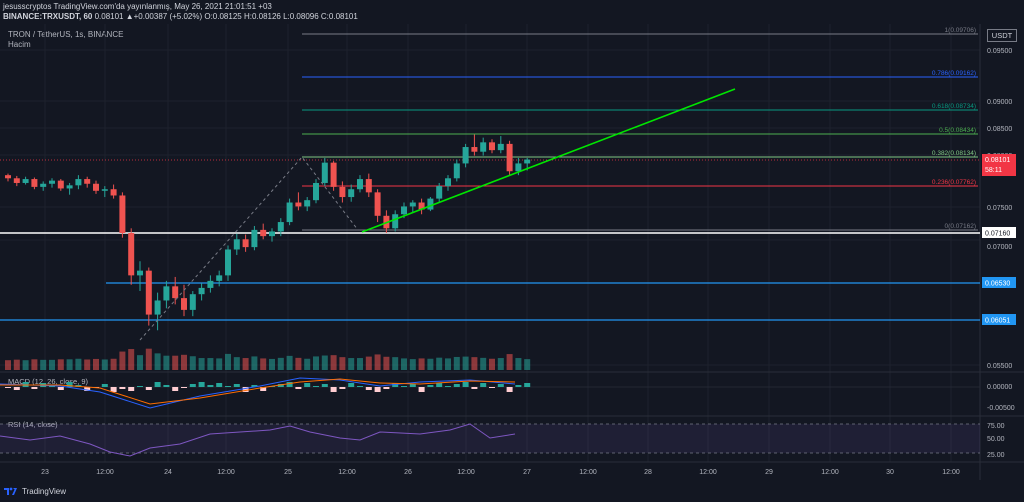 The height and width of the screenshot is (502, 1024). Describe the element at coordinates (19, 44) in the screenshot. I see `volume-legend: Hacim` at that location.